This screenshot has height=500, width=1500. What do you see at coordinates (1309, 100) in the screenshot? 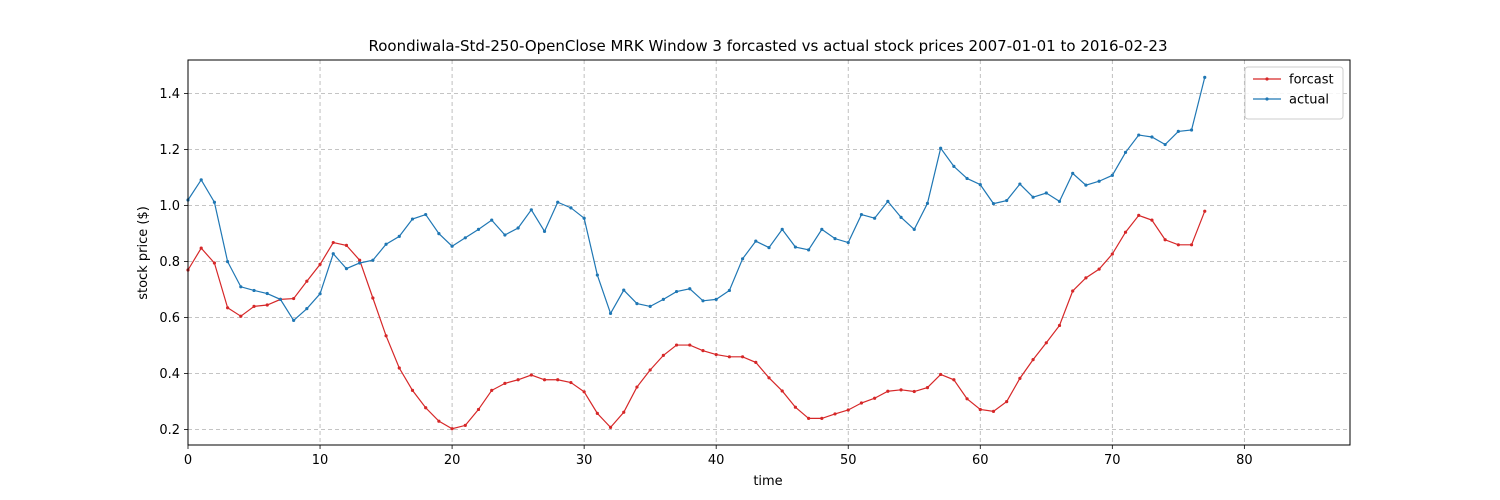
I see `legend-label: actual` at bounding box center [1309, 100].